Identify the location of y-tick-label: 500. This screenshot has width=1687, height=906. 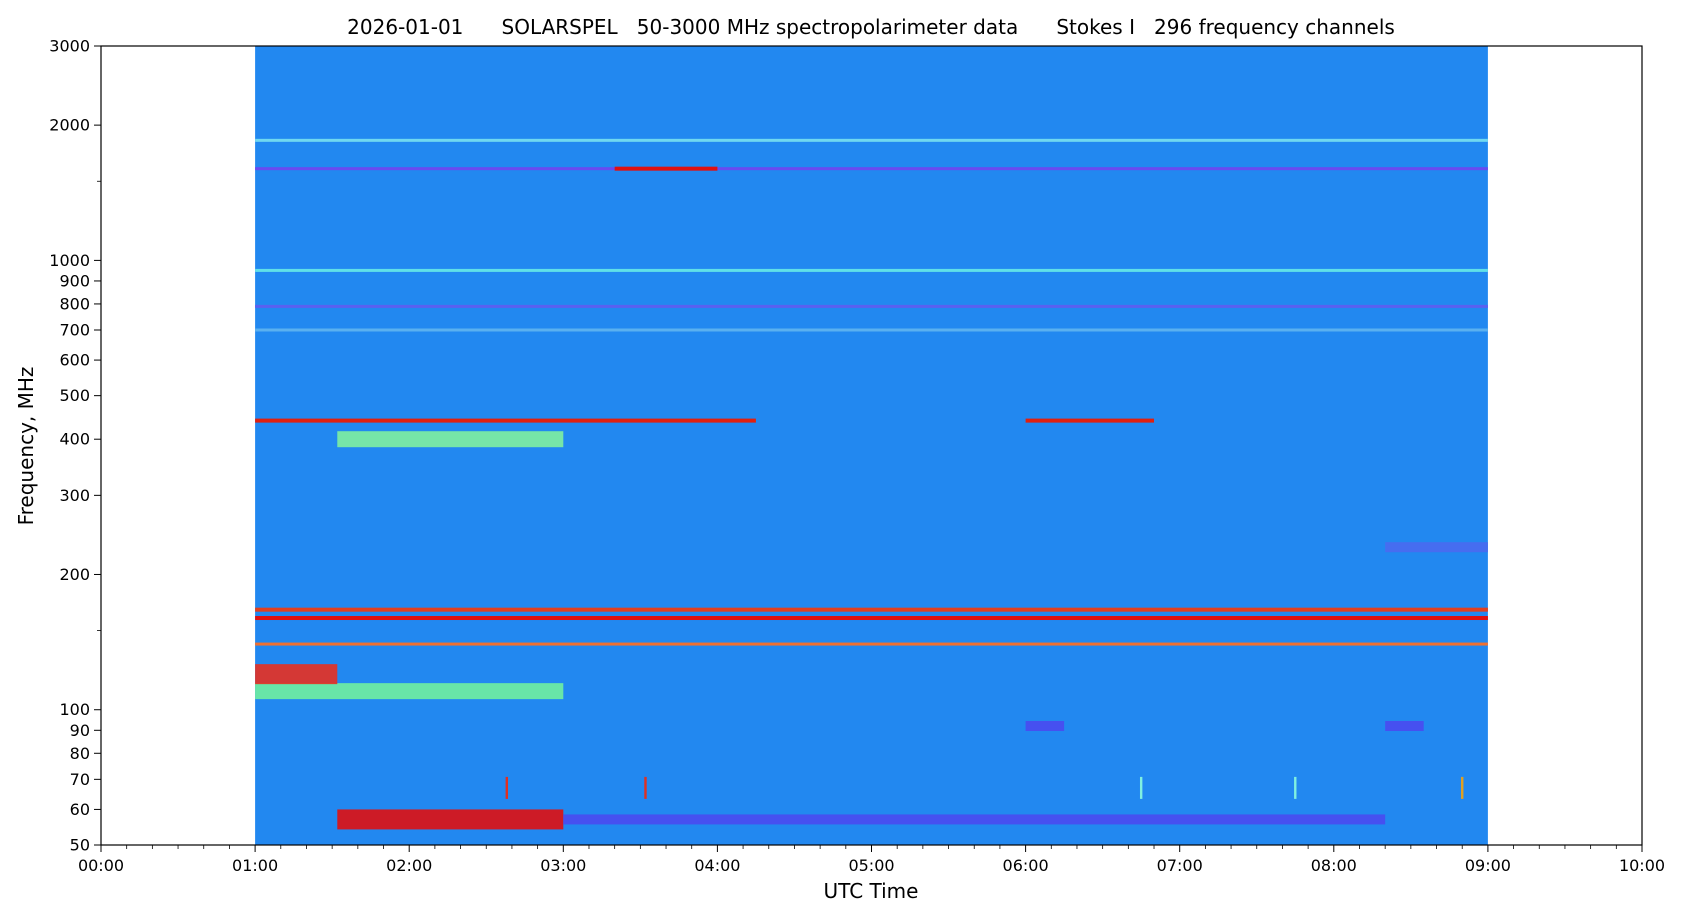
(74, 395).